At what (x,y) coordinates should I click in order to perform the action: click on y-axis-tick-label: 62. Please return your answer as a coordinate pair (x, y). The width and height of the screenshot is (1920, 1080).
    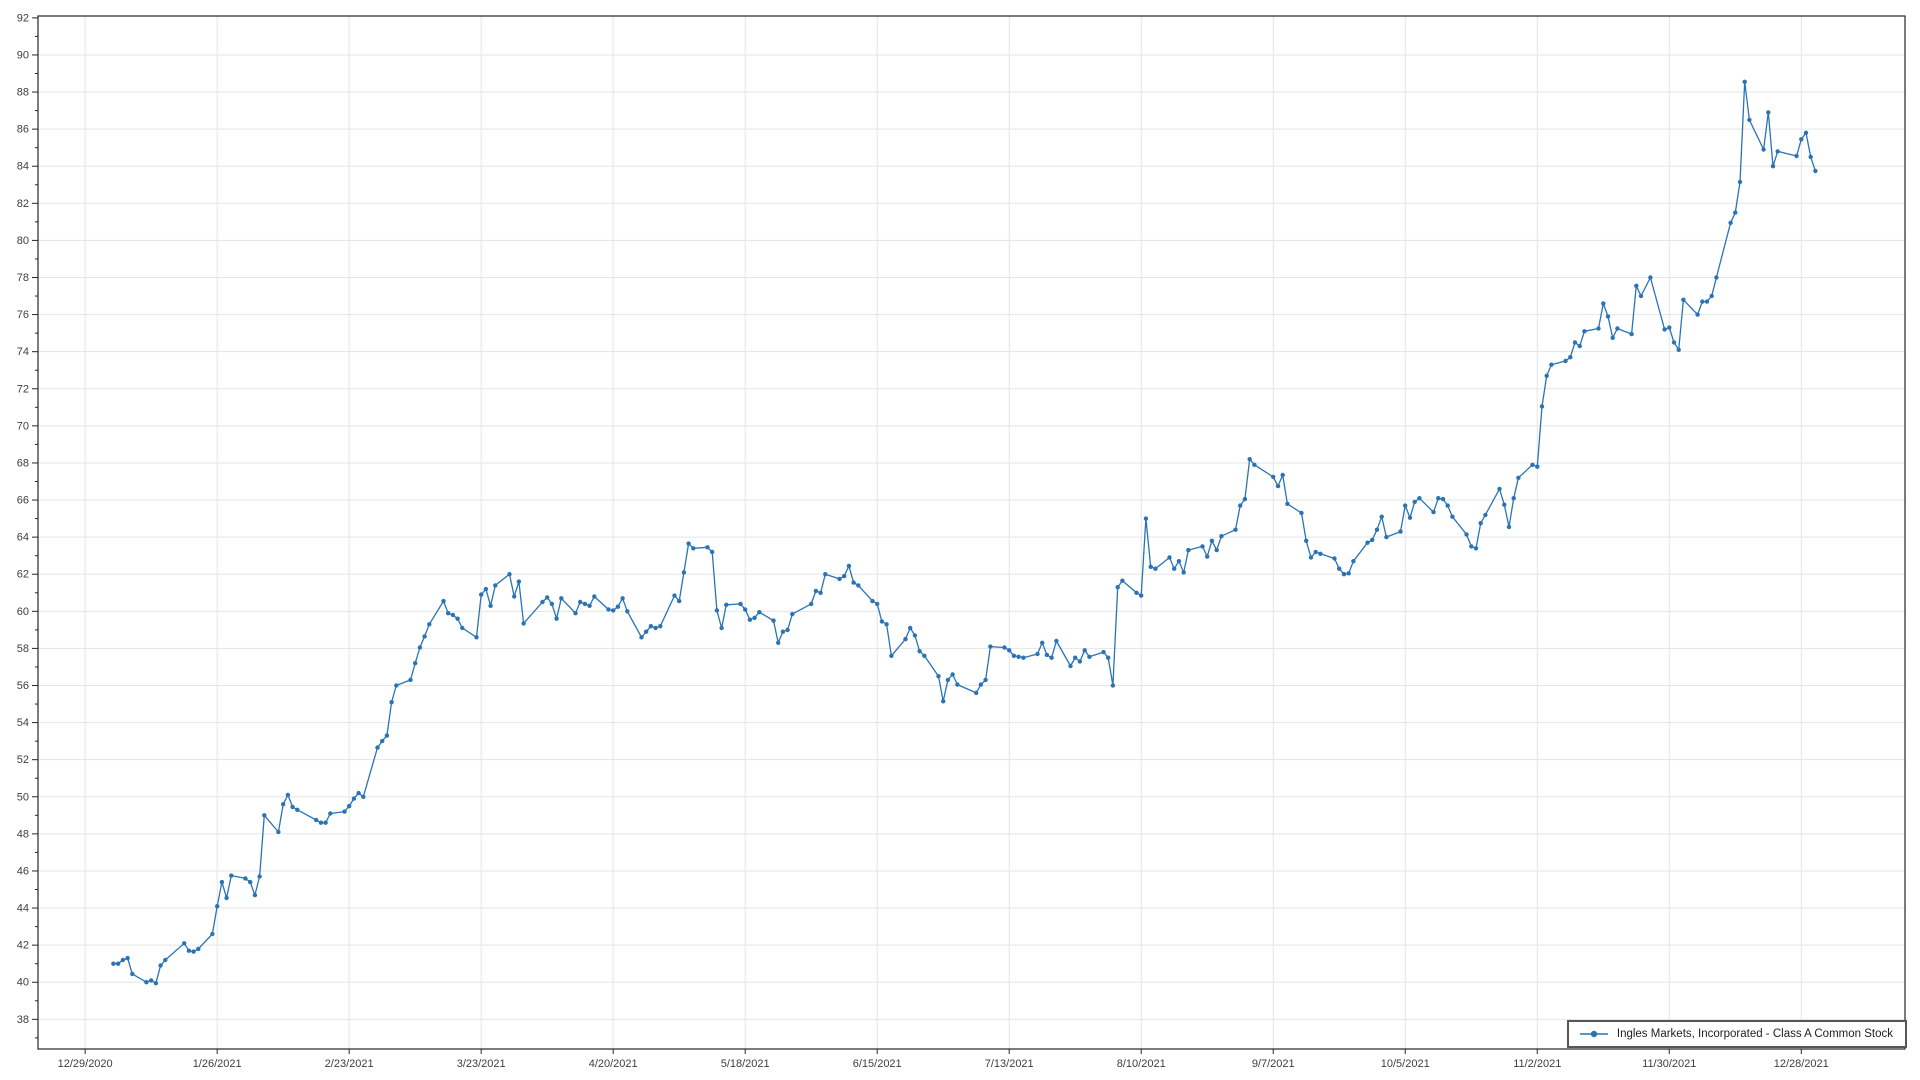
    Looking at the image, I should click on (23, 575).